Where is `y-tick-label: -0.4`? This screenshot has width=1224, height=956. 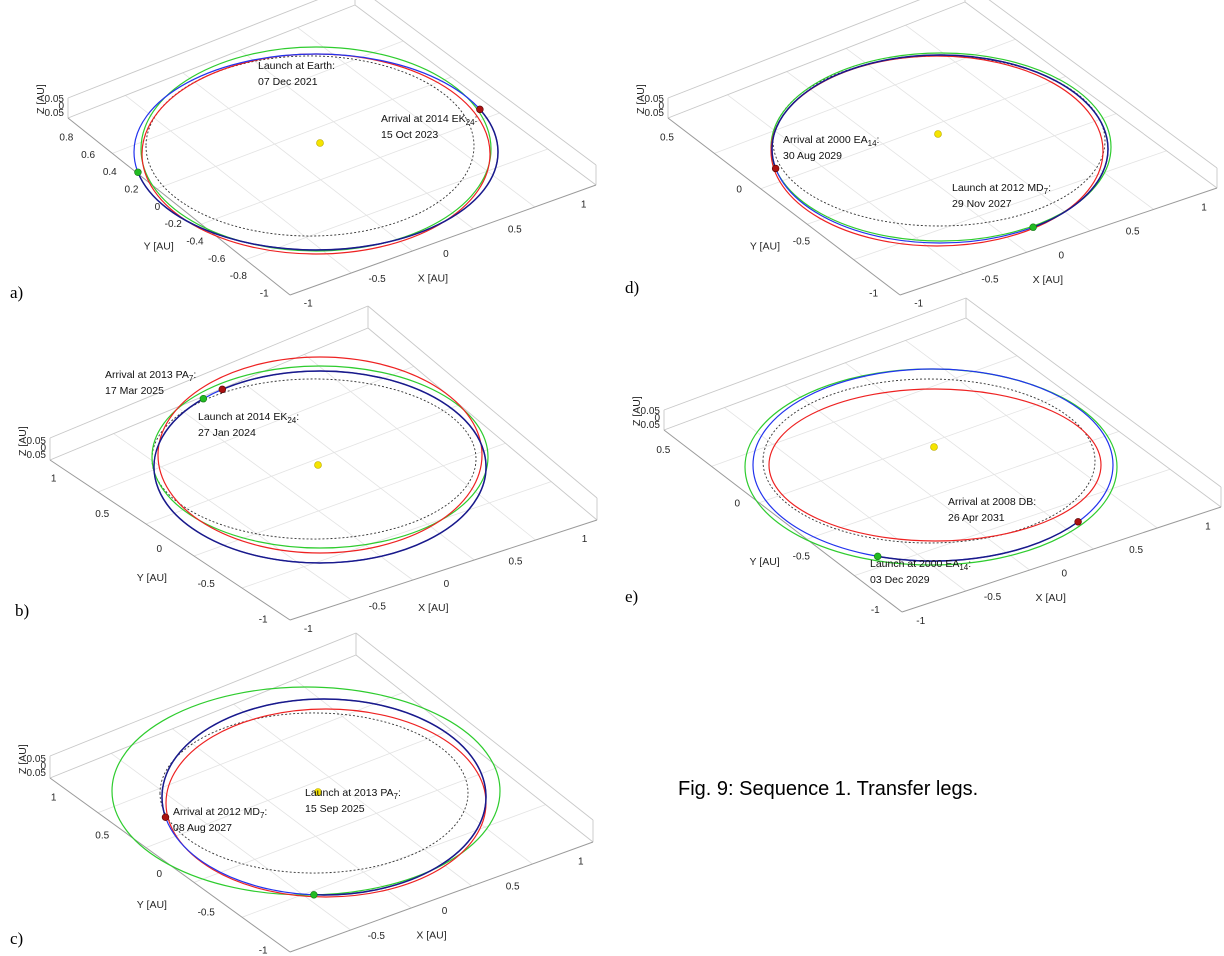
y-tick-label: -0.4 is located at coordinates (195, 241).